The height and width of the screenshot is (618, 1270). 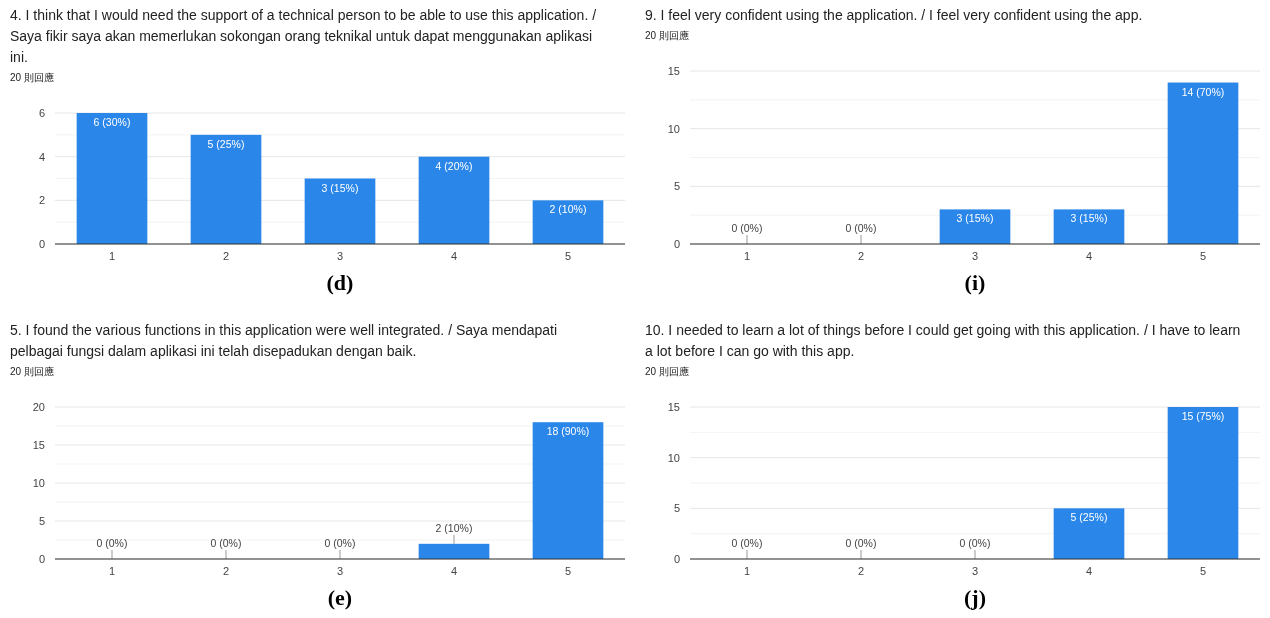 What do you see at coordinates (112, 122) in the screenshot?
I see `data-label: 6 (30%)` at bounding box center [112, 122].